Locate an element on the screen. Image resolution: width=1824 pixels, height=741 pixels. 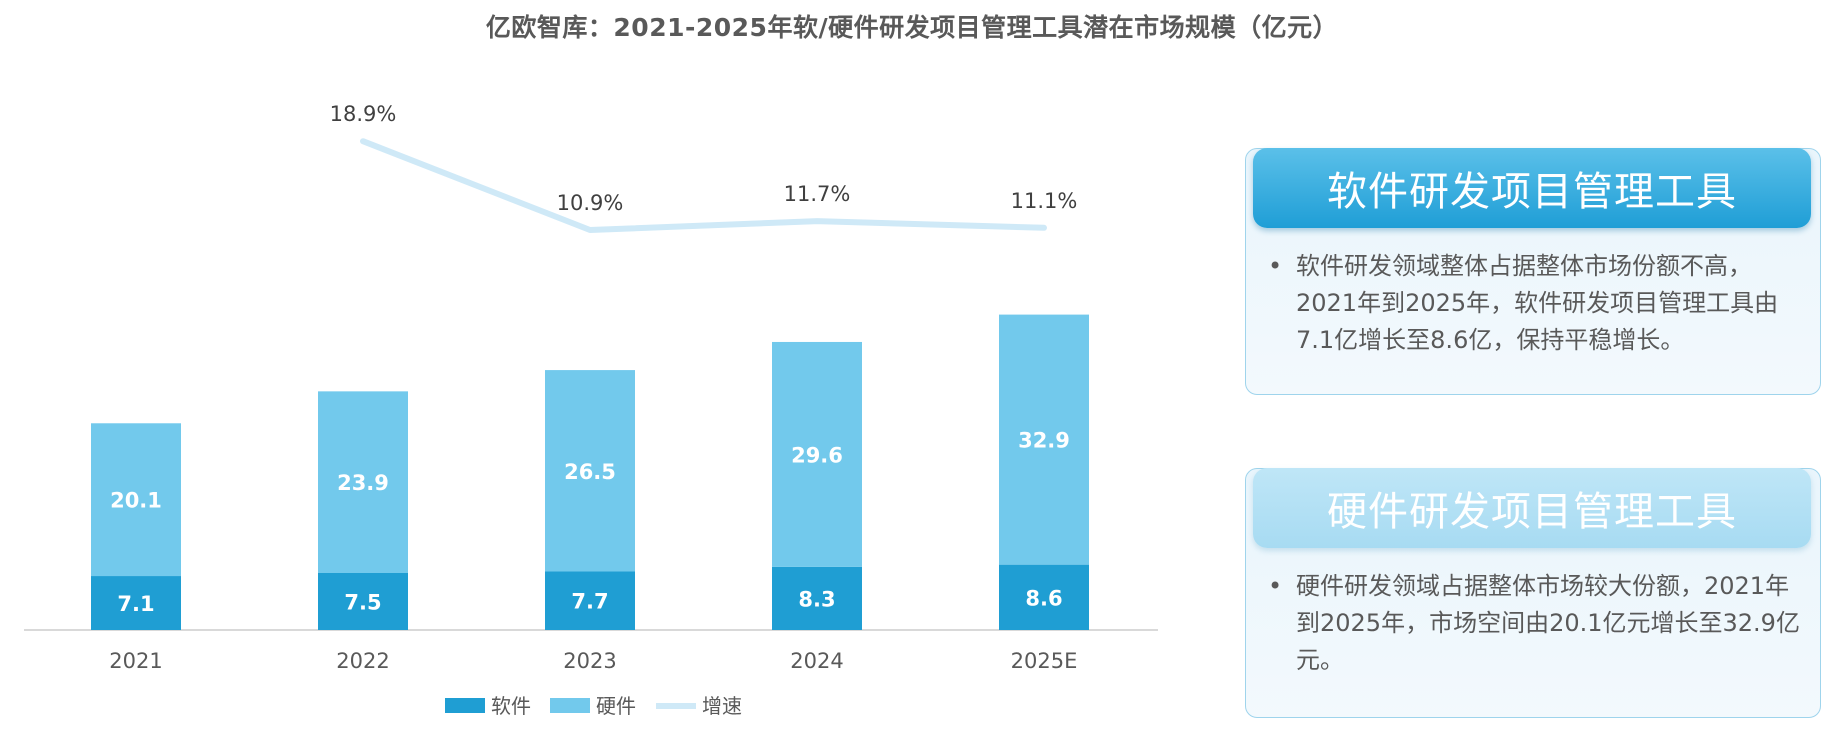
data-label-software: 7.7 is located at coordinates (589, 602).